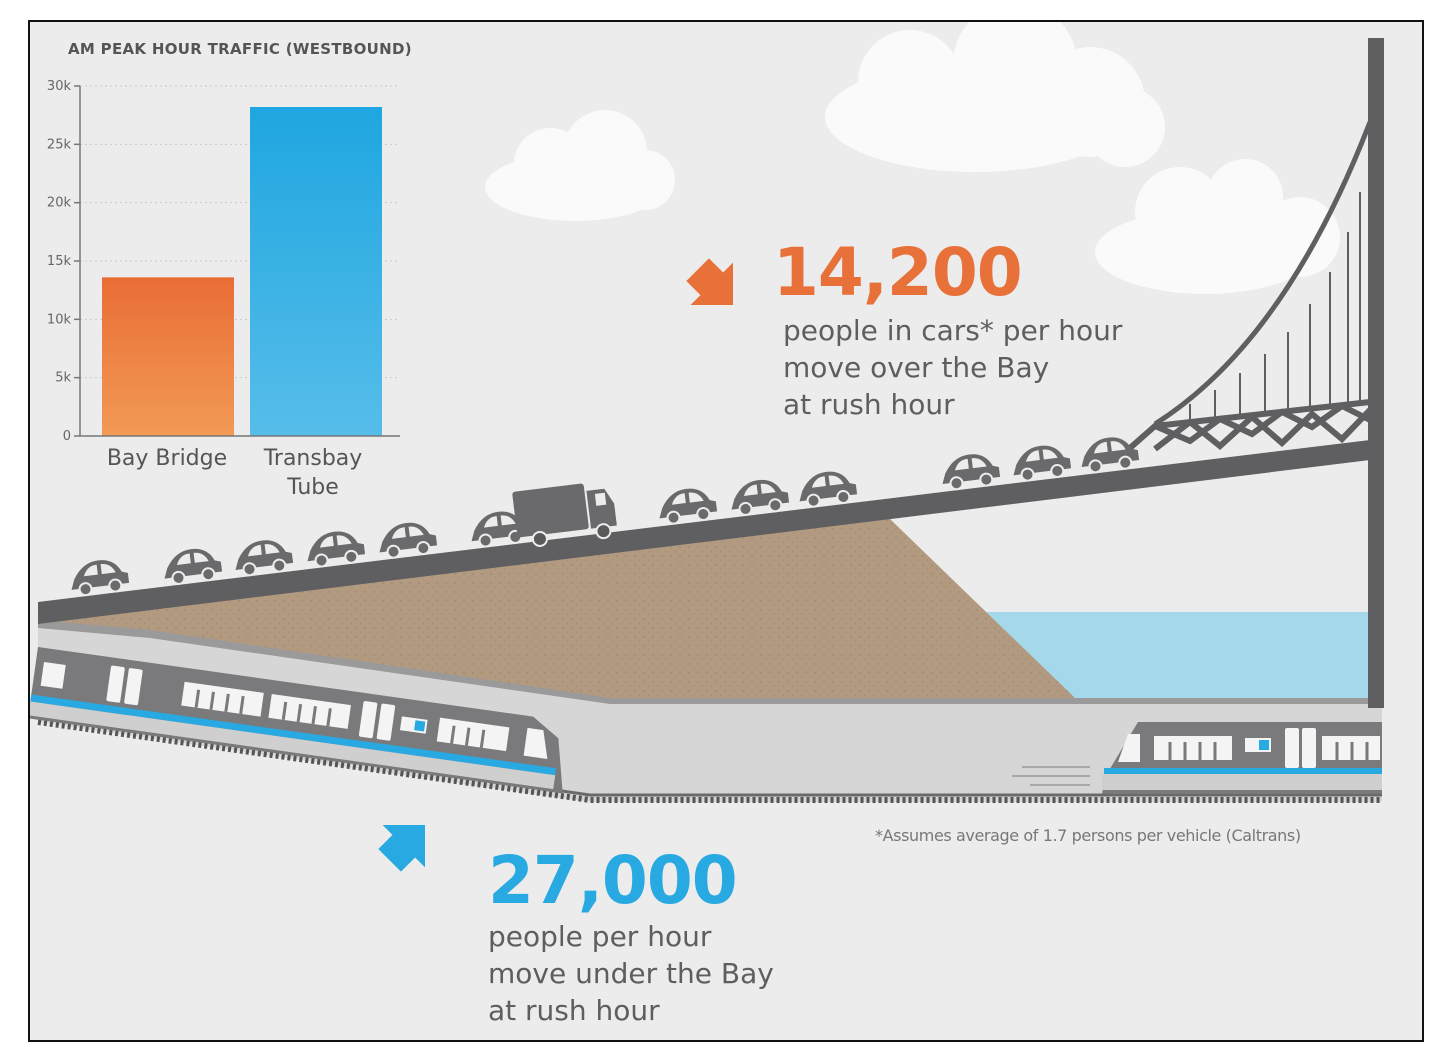 This screenshot has width=1456, height=1063. What do you see at coordinates (916, 367) in the screenshot?
I see `cars-description-line: move over the Bay` at bounding box center [916, 367].